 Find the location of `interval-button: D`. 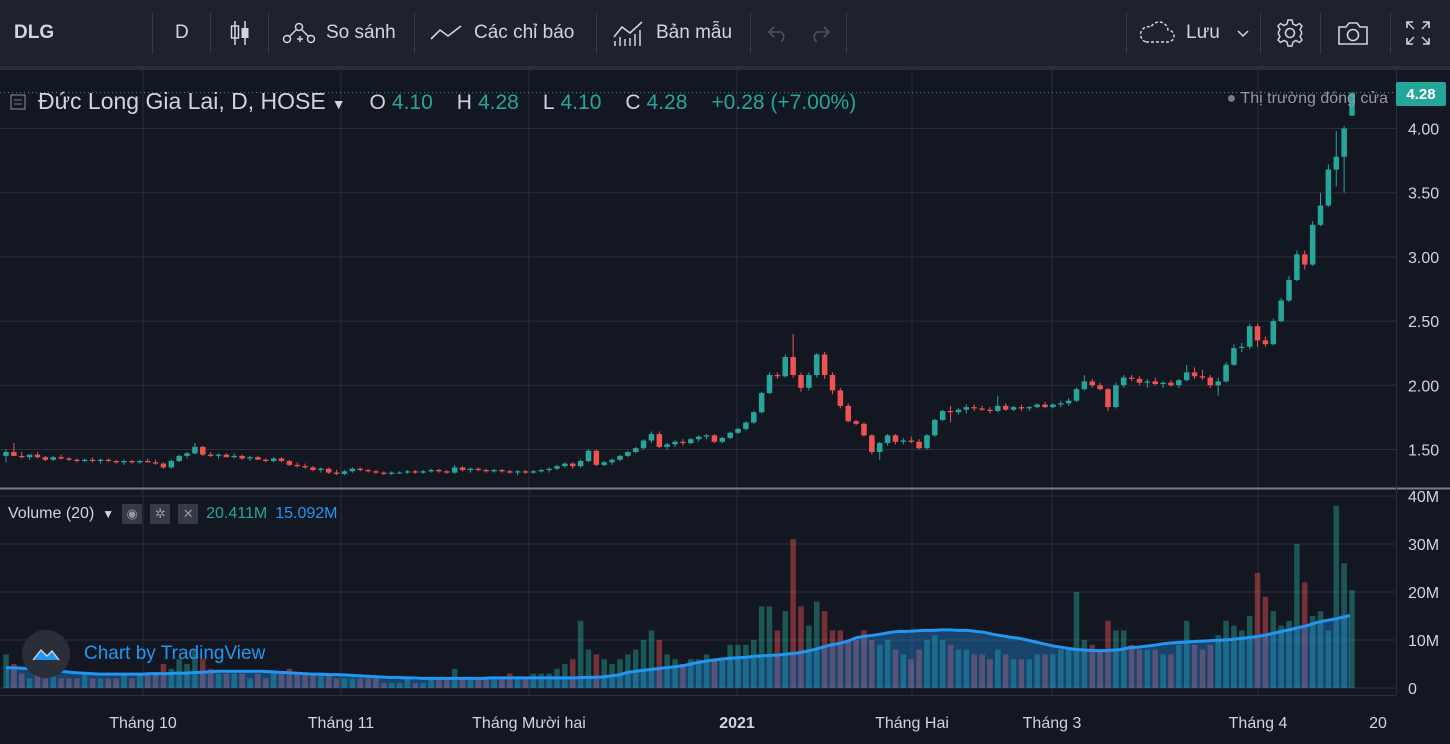

interval-button: D is located at coordinates (182, 33).